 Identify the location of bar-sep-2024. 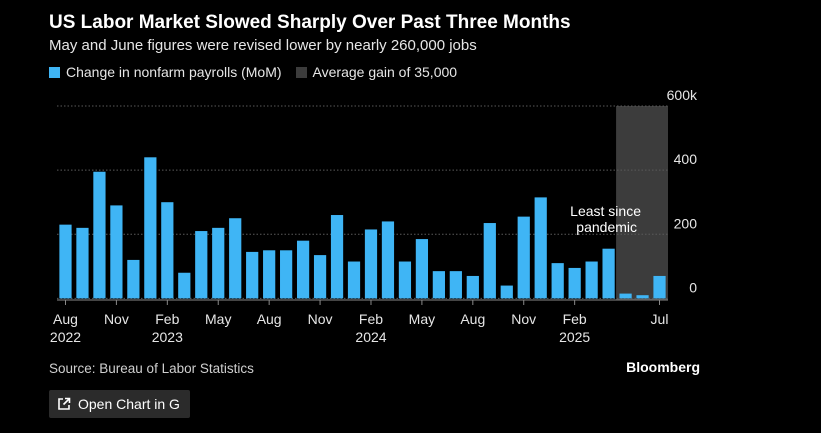
(489, 261).